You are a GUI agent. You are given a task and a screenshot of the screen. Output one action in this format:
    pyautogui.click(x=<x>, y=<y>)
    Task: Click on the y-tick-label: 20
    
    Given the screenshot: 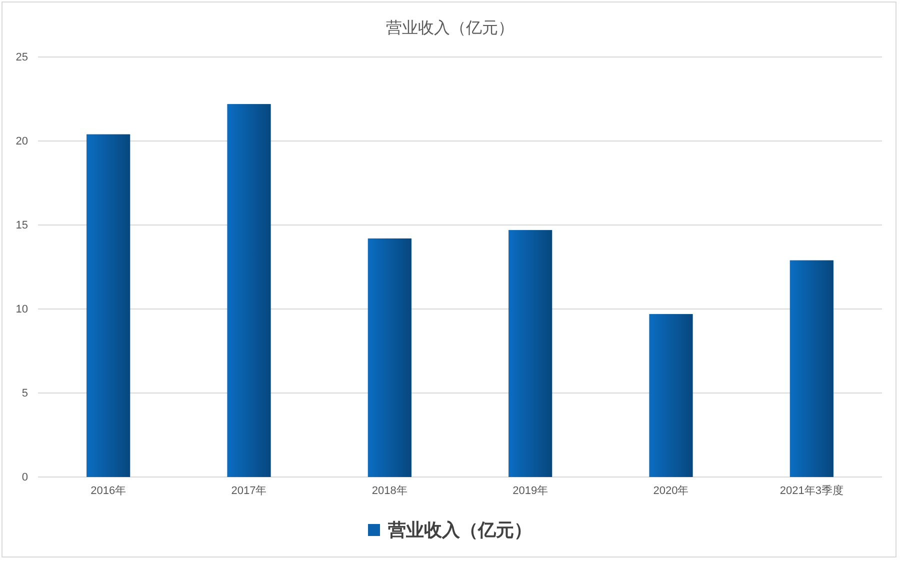 What is the action you would take?
    pyautogui.click(x=22, y=142)
    